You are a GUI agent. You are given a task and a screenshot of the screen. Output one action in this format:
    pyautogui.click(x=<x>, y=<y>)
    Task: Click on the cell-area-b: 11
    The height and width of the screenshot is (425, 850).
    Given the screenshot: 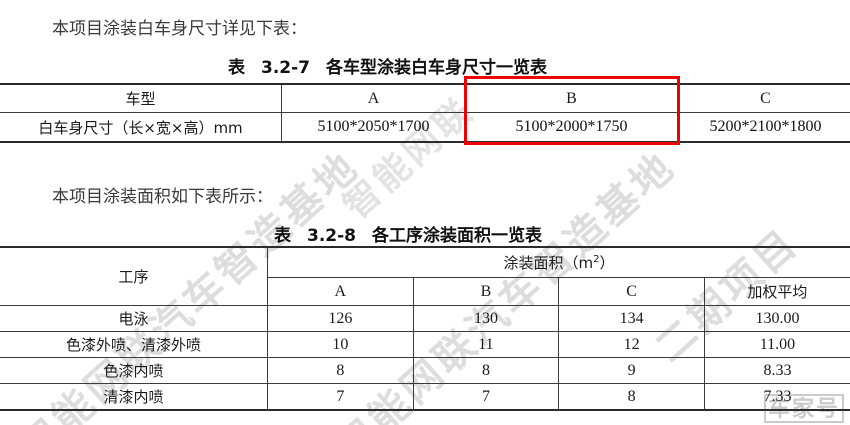 What is the action you would take?
    pyautogui.click(x=486, y=344)
    